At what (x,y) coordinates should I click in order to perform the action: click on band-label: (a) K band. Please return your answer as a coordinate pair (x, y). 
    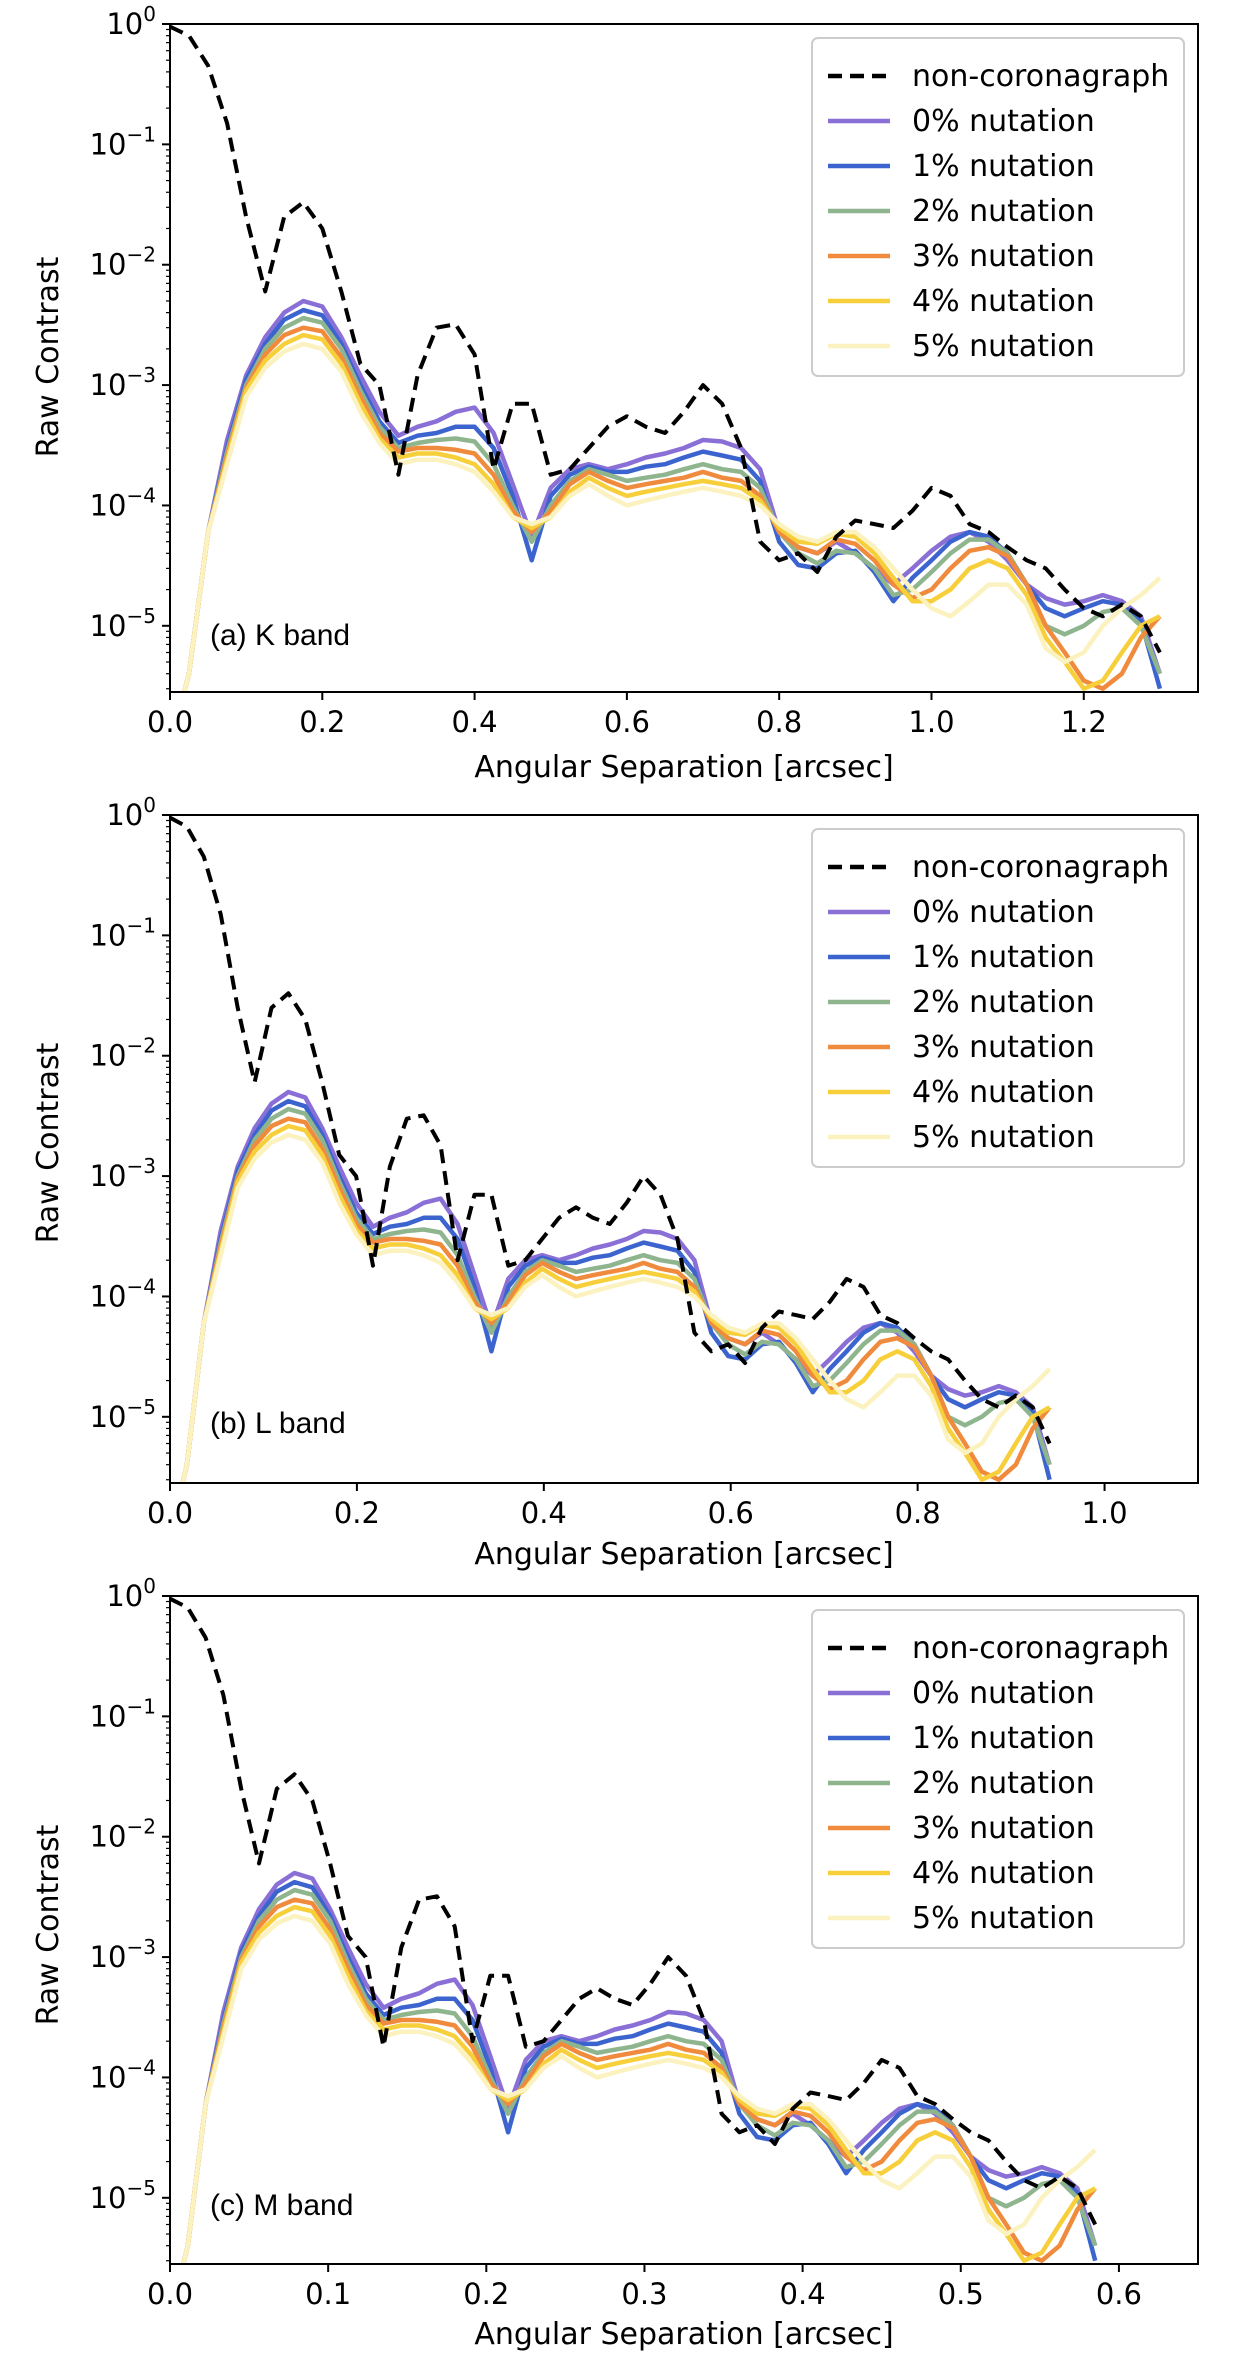
    Looking at the image, I should click on (280, 635).